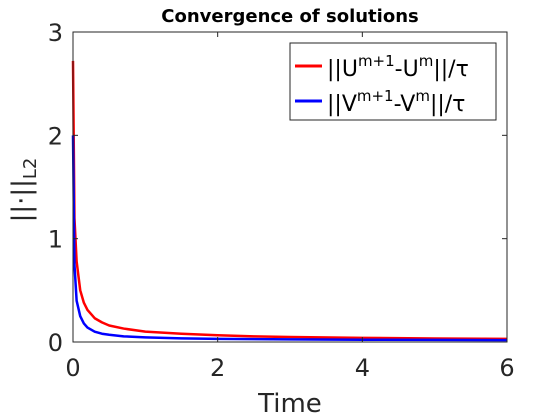  What do you see at coordinates (375, 96) in the screenshot?
I see `legend-v-sup1: m+1` at bounding box center [375, 96].